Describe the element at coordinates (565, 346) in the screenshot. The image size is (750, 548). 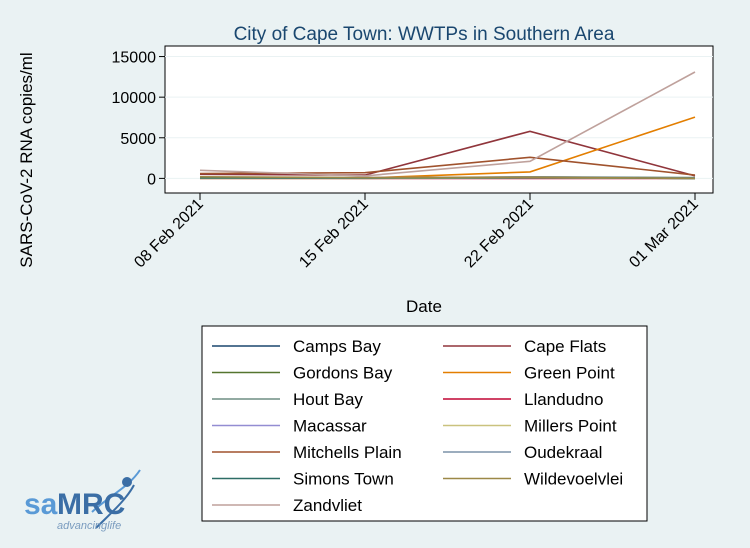
I see `legend-label: Cape Flats` at that location.